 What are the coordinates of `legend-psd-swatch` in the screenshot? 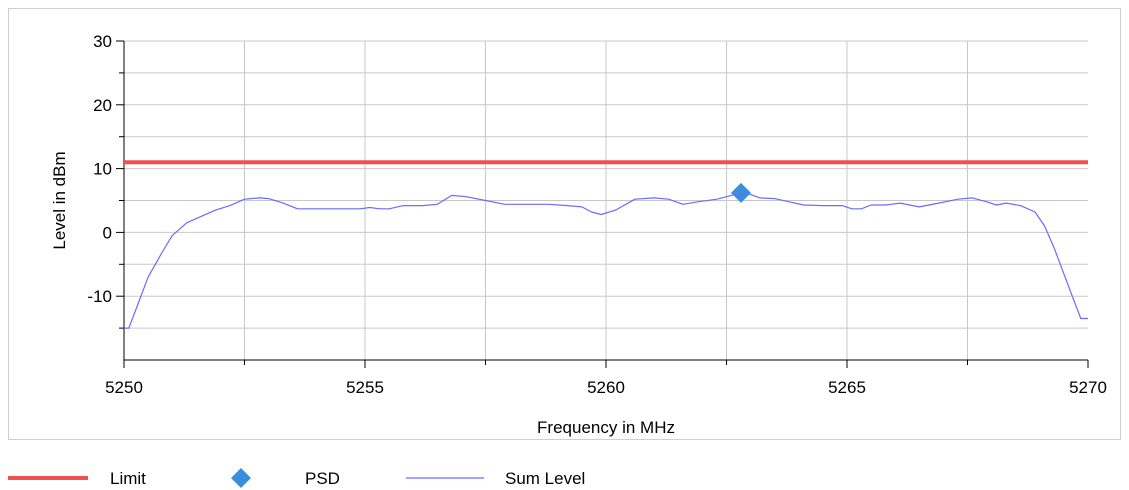 It's located at (241, 478).